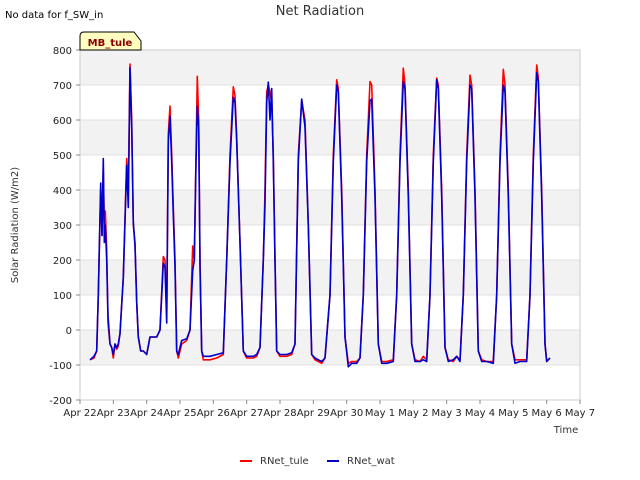 The width and height of the screenshot is (640, 480). What do you see at coordinates (213, 413) in the screenshot?
I see `x-tick-label: Apr 26` at bounding box center [213, 413].